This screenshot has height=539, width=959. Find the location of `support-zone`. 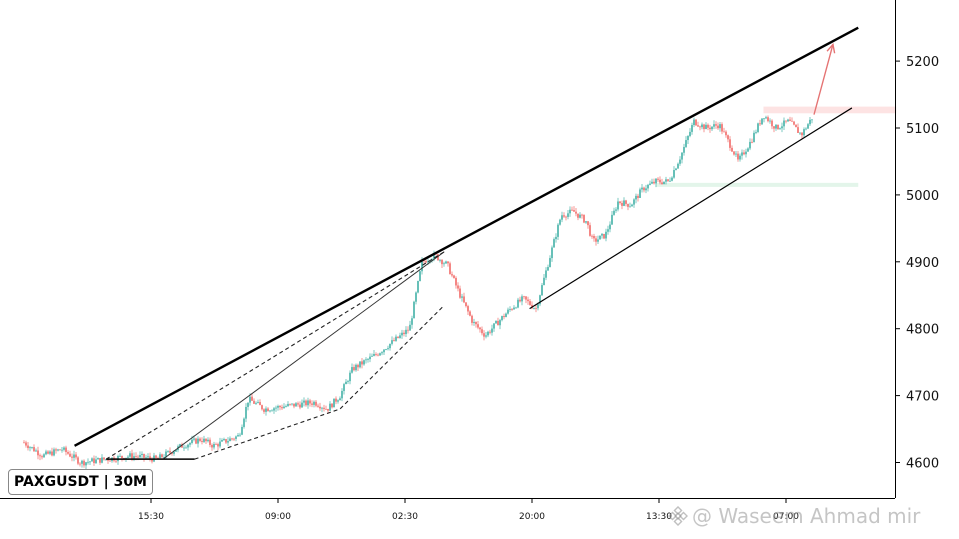

support-zone is located at coordinates (757, 184).